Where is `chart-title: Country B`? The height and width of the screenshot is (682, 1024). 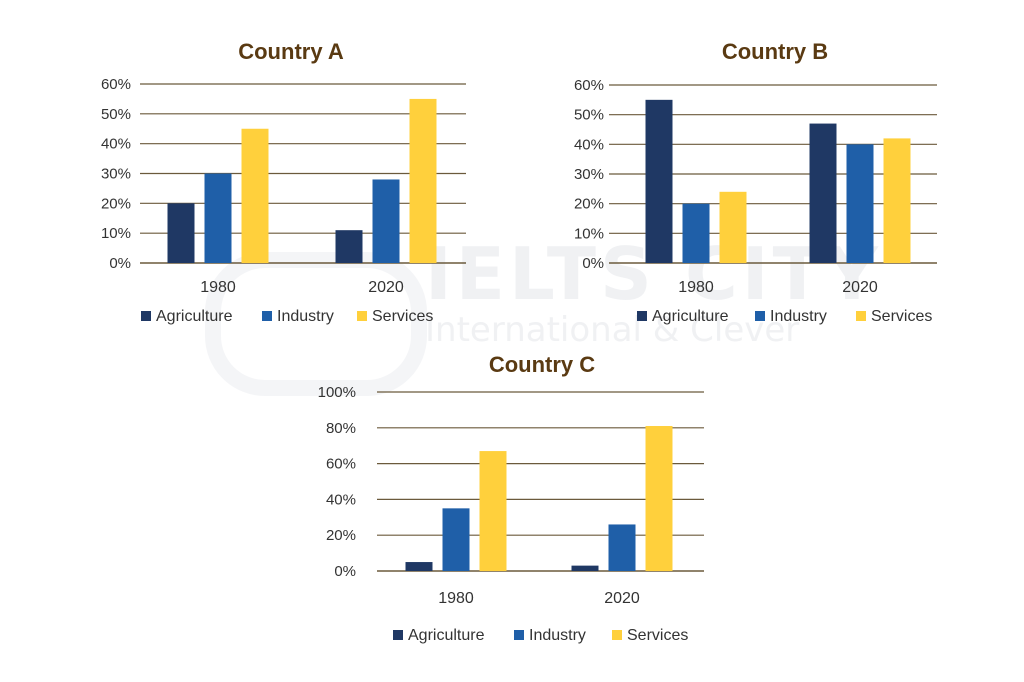 chart-title: Country B is located at coordinates (775, 51).